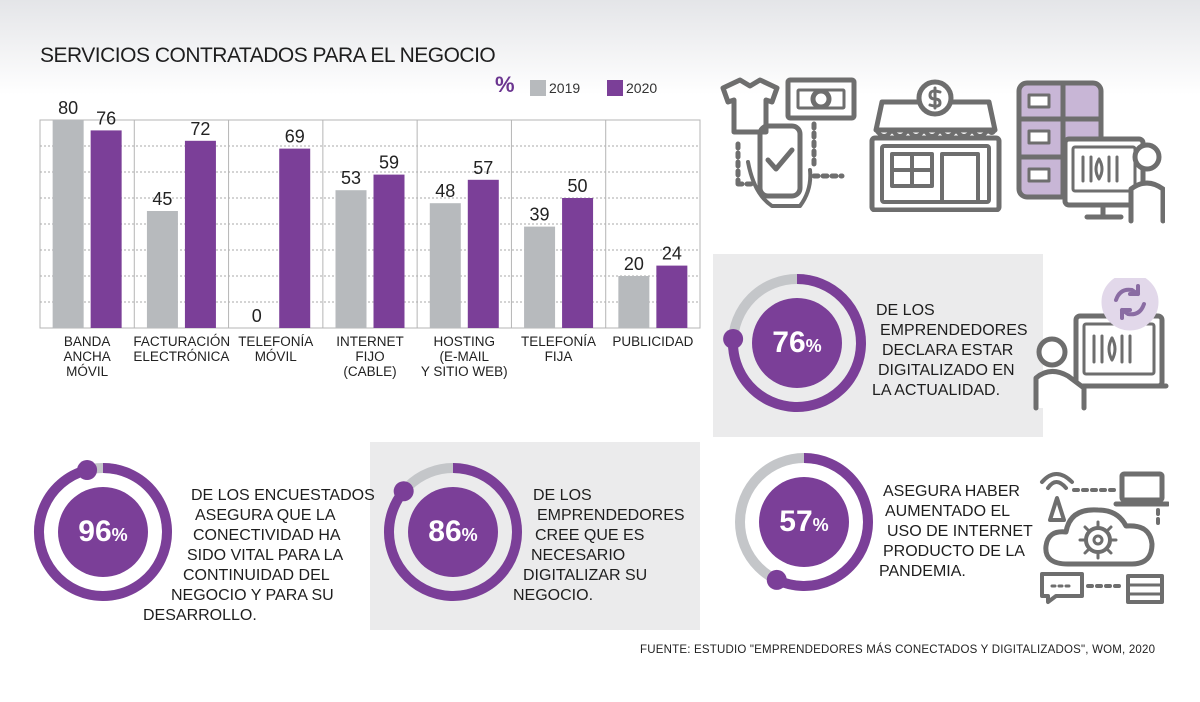 This screenshot has width=1200, height=702. What do you see at coordinates (505, 84) in the screenshot?
I see `legend-unit: %` at bounding box center [505, 84].